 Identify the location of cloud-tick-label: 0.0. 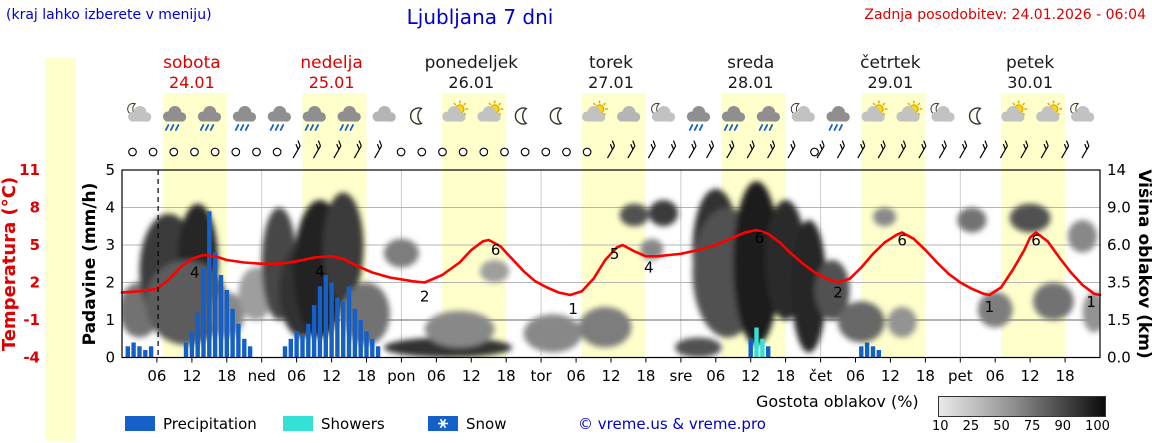
(1119, 358).